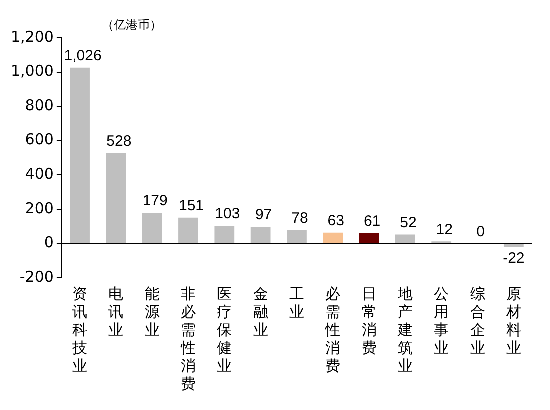  I want to click on x-tick-label: 地产建筑业, so click(404, 329).